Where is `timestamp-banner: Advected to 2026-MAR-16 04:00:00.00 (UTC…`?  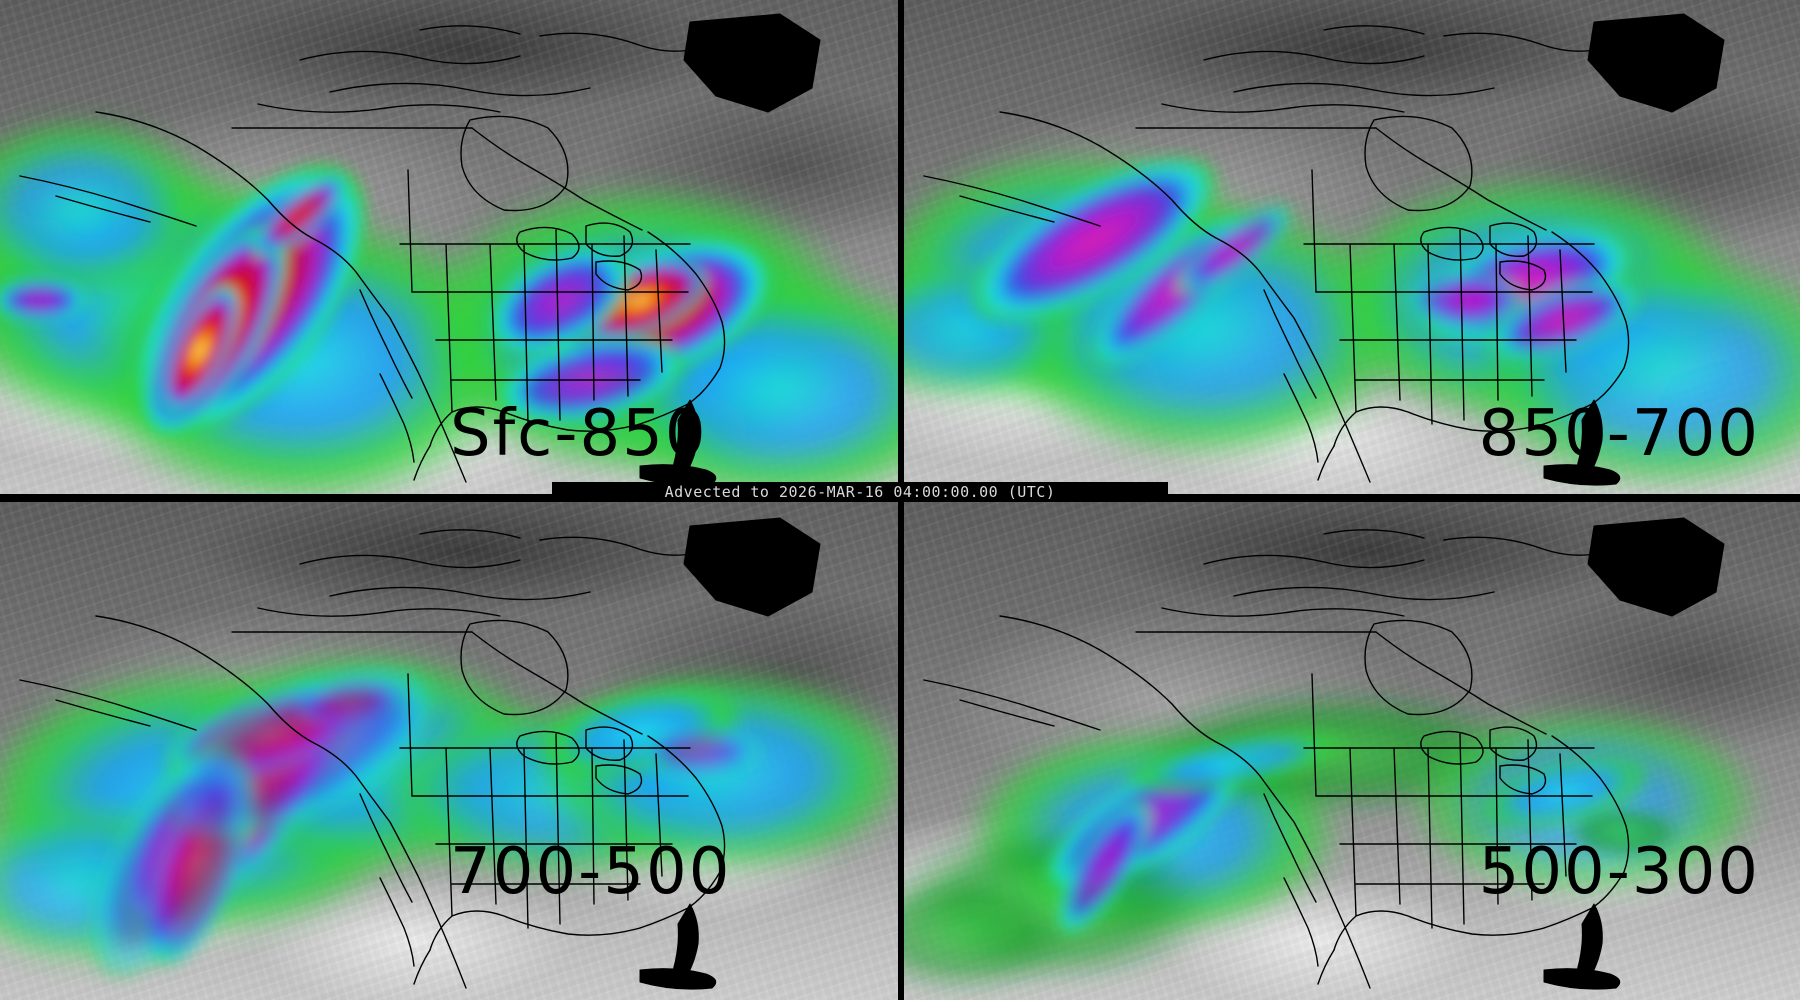
timestamp-banner: Advected to 2026-MAR-16 04:00:00.00 (UTC… is located at coordinates (860, 492).